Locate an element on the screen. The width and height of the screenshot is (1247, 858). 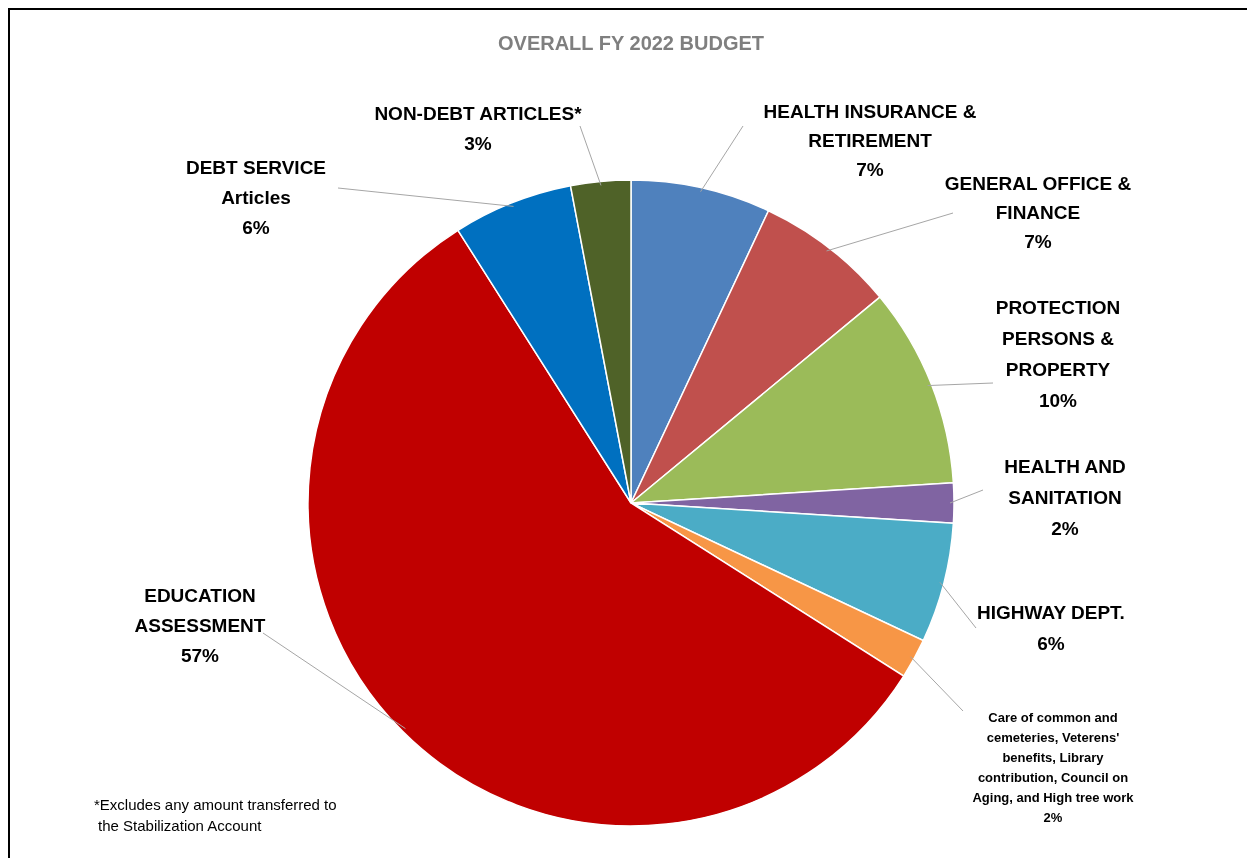
slice-label: DEBT SERVICE Articles is located at coordinates (256, 182).